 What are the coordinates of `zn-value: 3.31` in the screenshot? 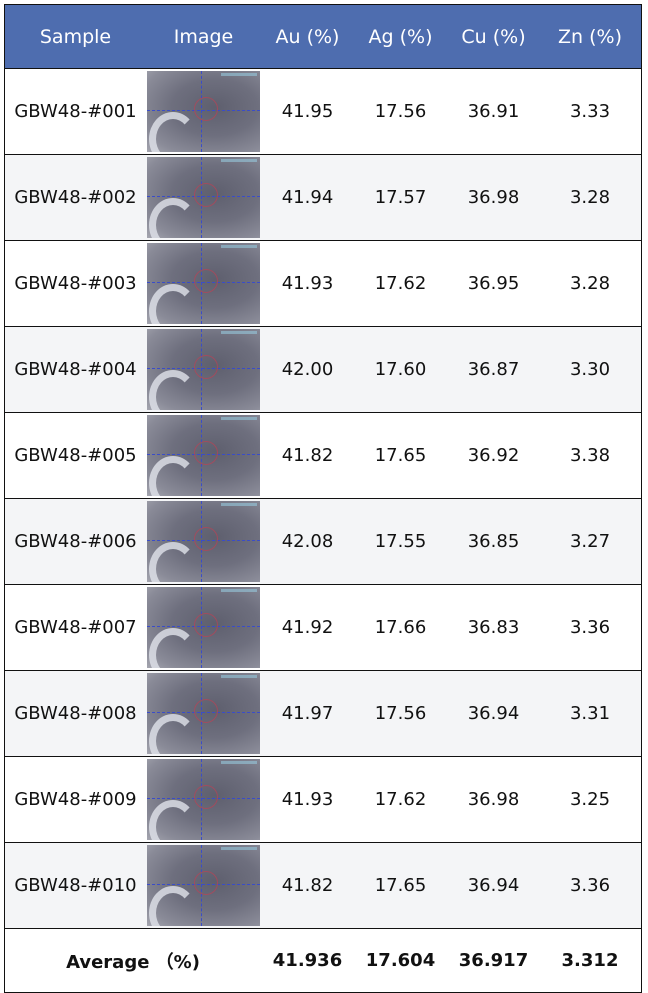 It's located at (590, 713).